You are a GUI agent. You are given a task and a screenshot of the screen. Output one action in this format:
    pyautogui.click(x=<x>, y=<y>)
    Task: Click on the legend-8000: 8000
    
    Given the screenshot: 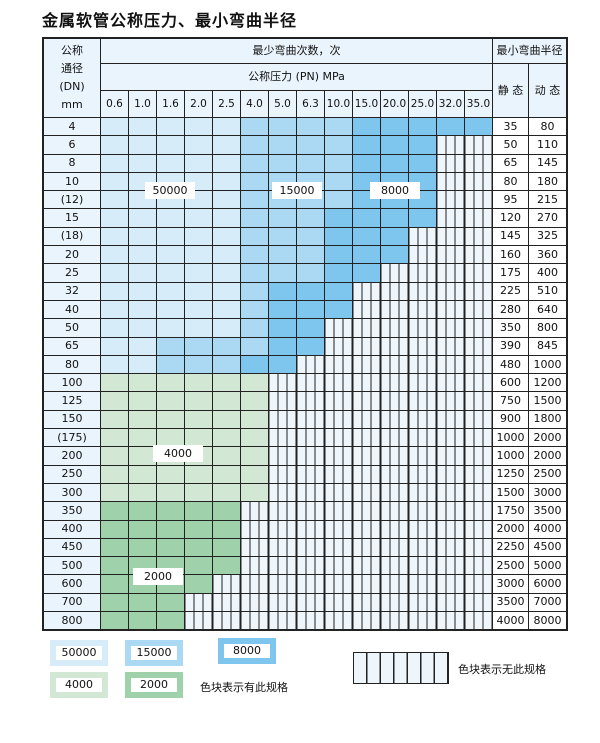 What is the action you would take?
    pyautogui.click(x=247, y=651)
    